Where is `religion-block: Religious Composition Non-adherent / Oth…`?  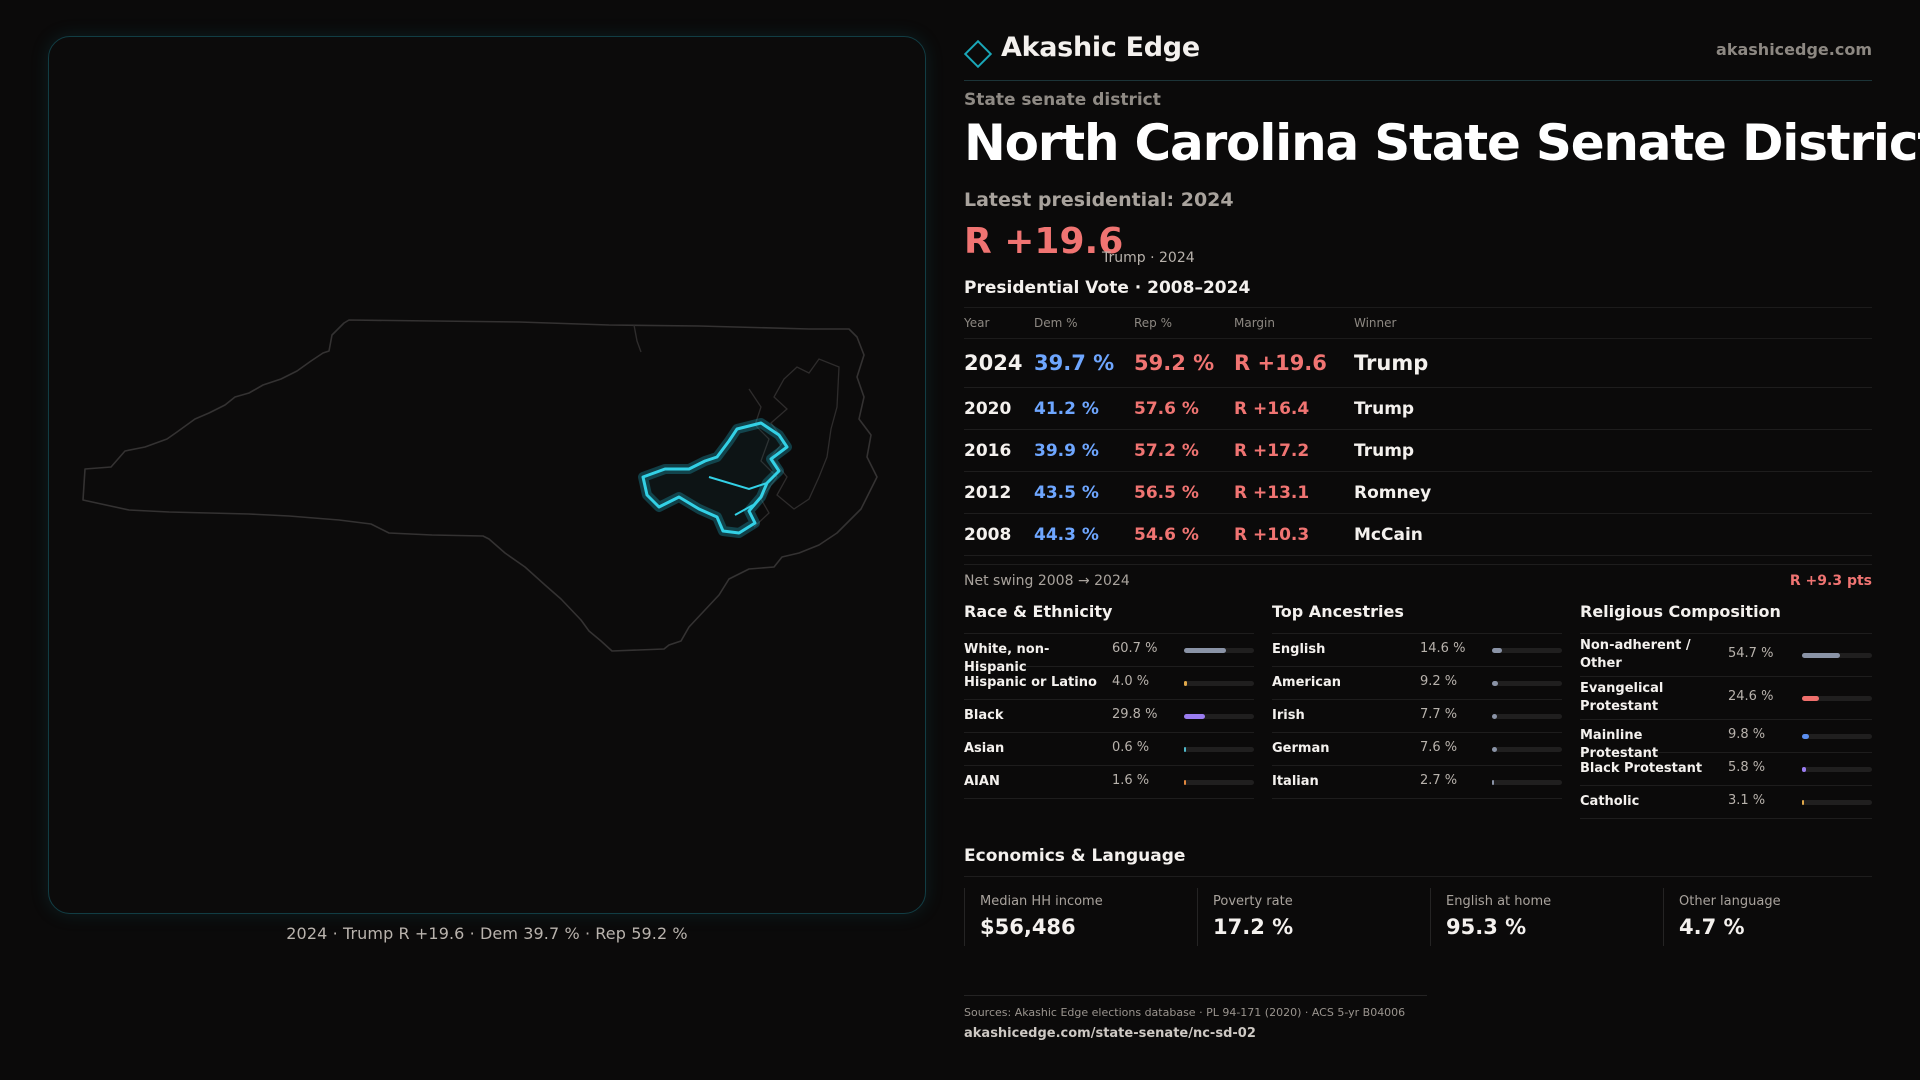 religion-block: Religious Composition Non-adherent / Oth… is located at coordinates (1726, 710).